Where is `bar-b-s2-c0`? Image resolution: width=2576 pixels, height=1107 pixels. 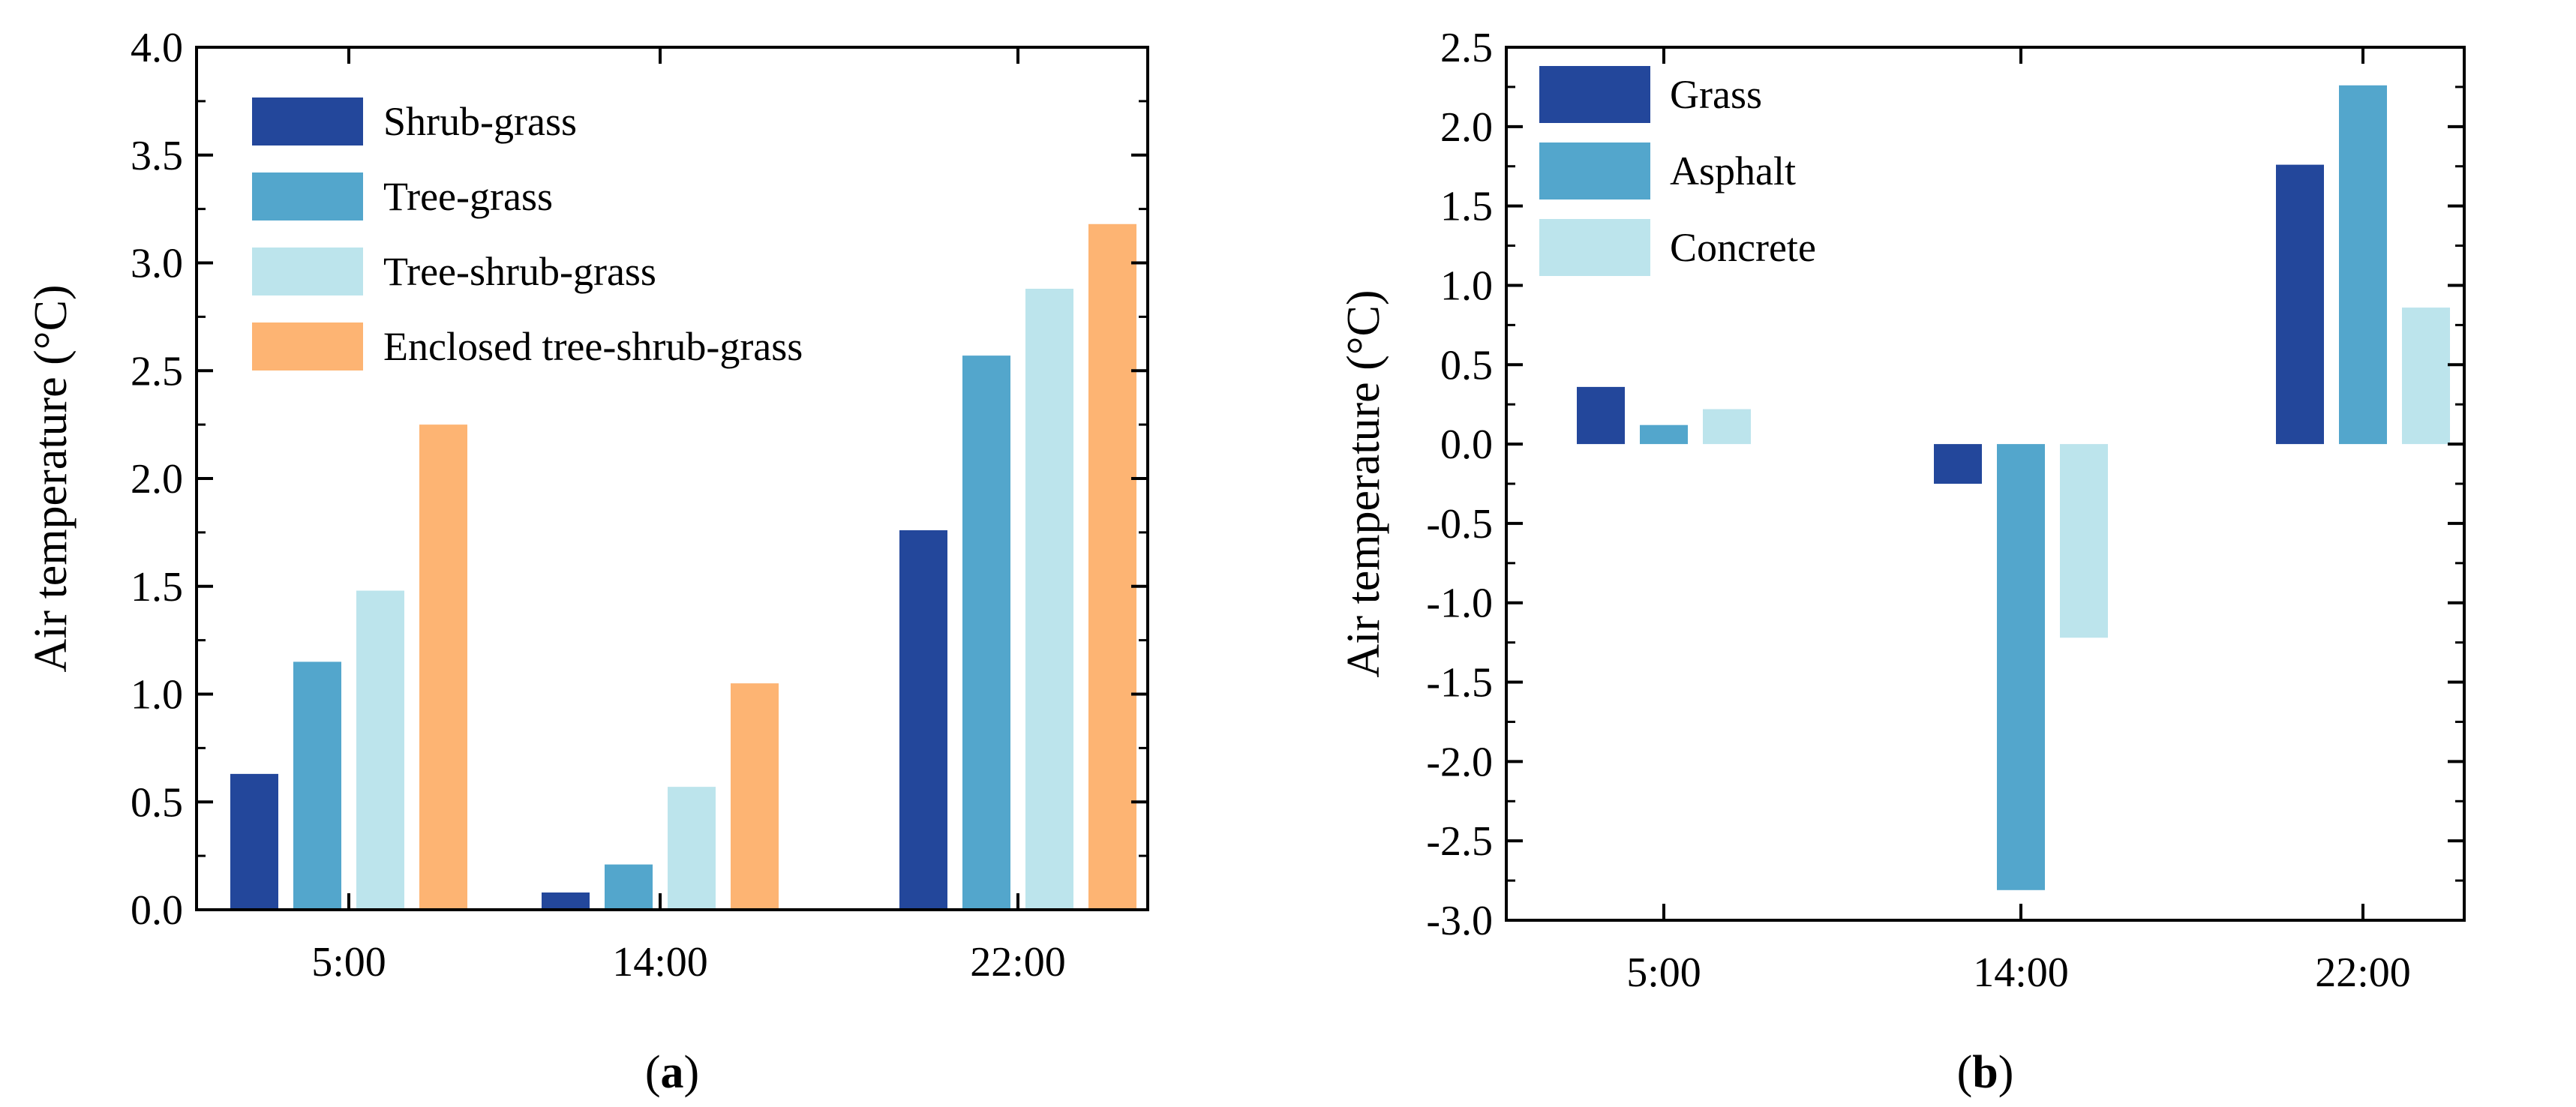
bar-b-s2-c0 is located at coordinates (1727, 427).